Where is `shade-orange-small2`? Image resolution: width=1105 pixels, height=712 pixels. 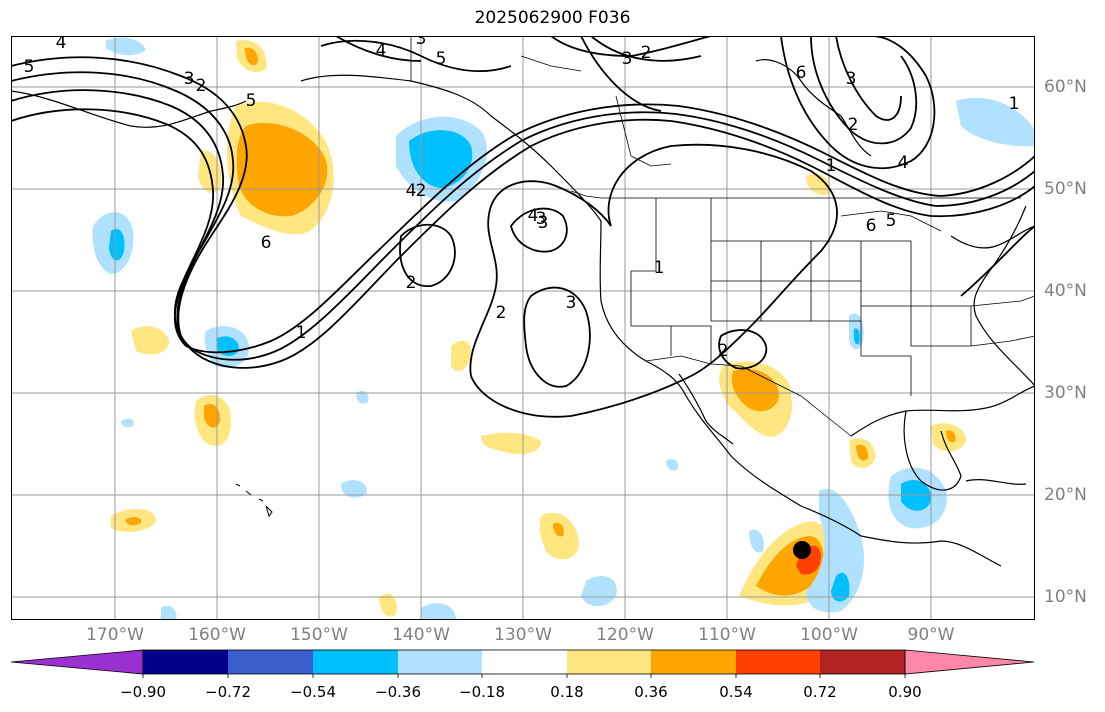
shade-orange-small2 is located at coordinates (251, 56).